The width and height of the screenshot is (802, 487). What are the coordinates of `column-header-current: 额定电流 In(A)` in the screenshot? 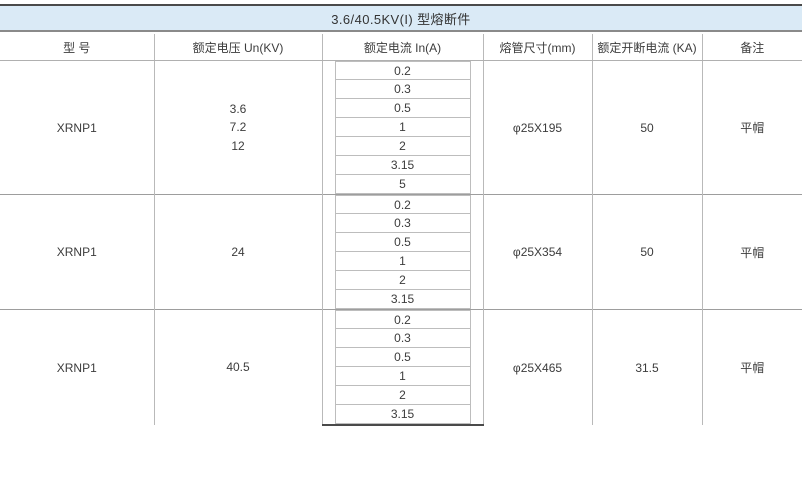 It's located at (402, 47).